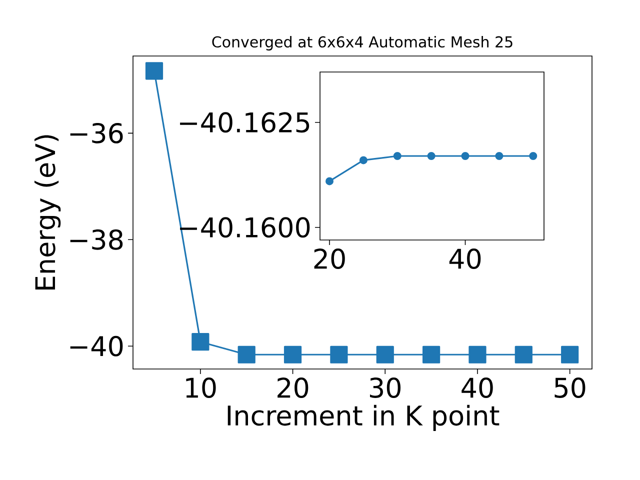  What do you see at coordinates (570, 388) in the screenshot?
I see `x-tick-label: 50` at bounding box center [570, 388].